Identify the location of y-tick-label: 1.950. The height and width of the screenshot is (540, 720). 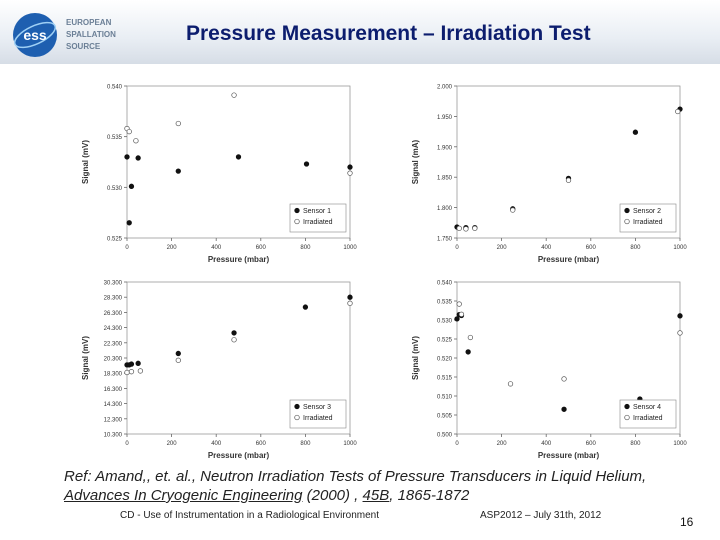
(445, 118).